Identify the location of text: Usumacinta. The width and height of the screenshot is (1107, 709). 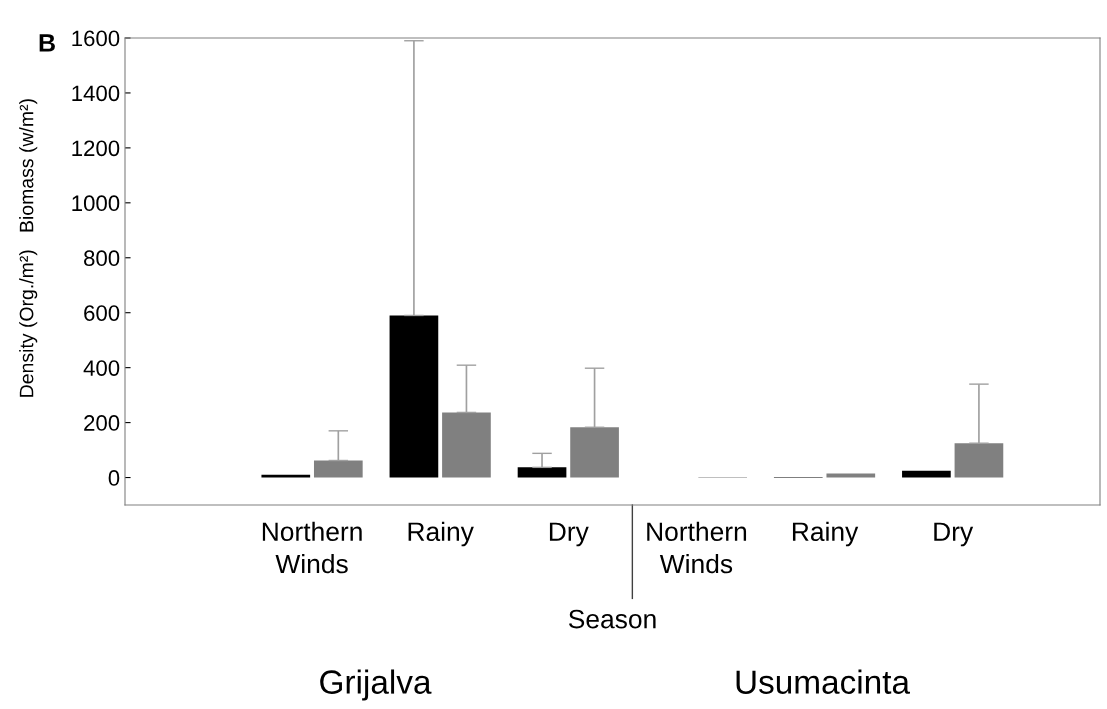
(823, 681).